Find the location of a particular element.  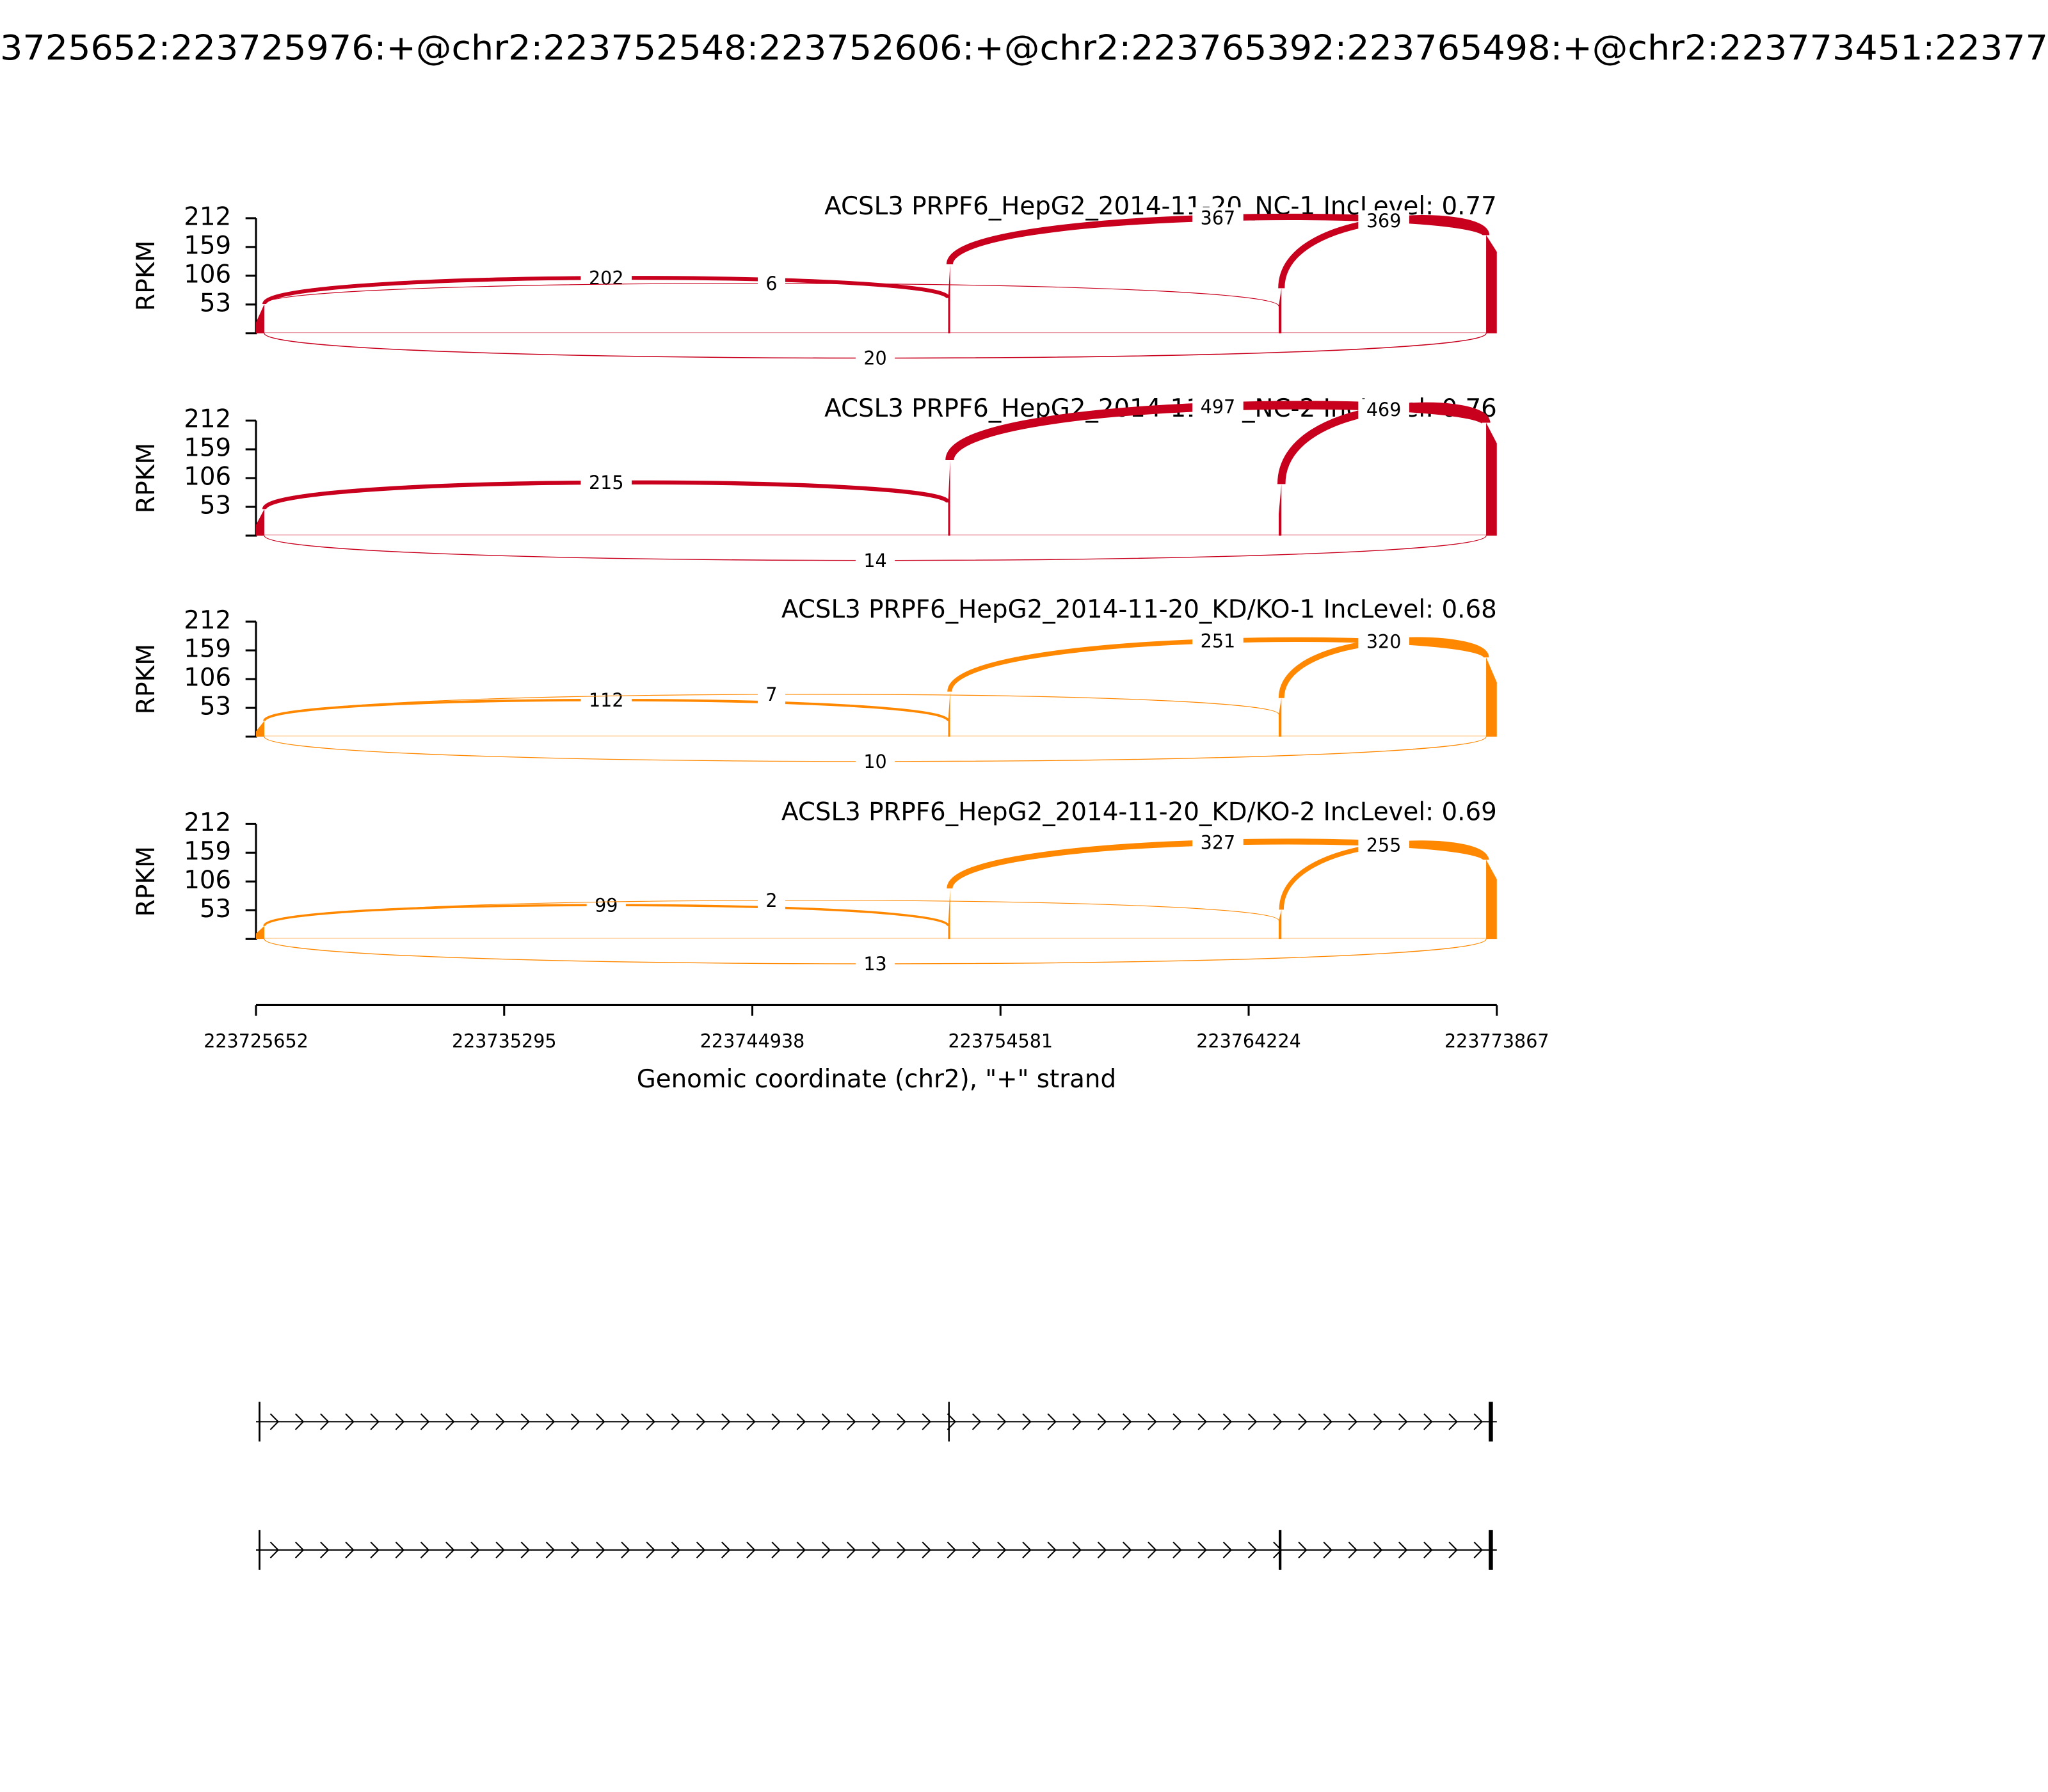

x-tick-label: 223754581 is located at coordinates (1000, 1041).